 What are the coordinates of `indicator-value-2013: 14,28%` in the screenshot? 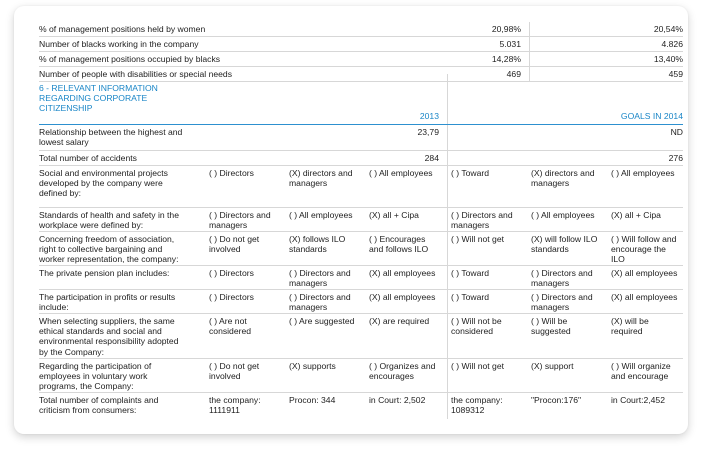 It's located at (506, 59).